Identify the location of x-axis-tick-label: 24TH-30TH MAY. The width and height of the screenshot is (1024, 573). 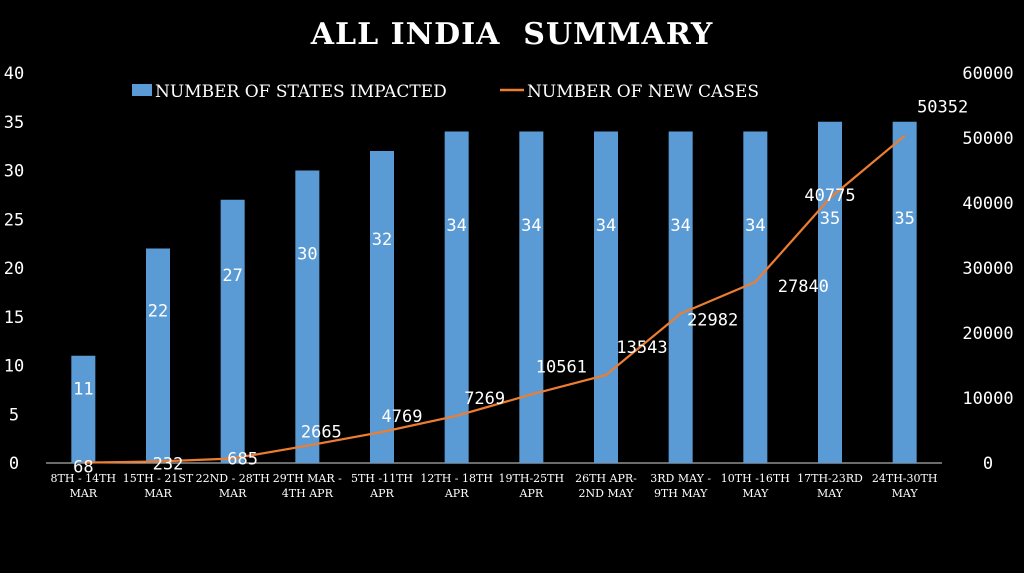
(905, 486).